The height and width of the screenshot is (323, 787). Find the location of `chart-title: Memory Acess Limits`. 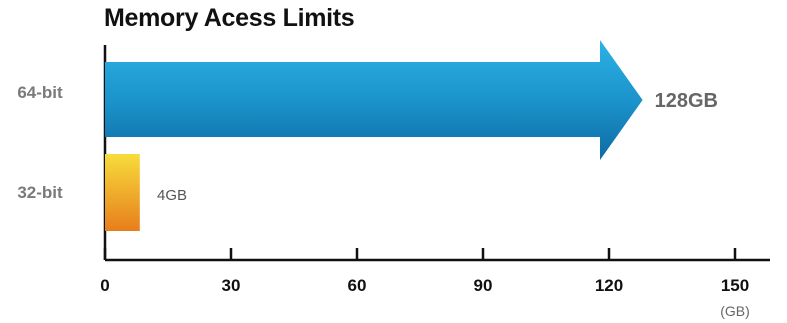

chart-title: Memory Acess Limits is located at coordinates (229, 18).